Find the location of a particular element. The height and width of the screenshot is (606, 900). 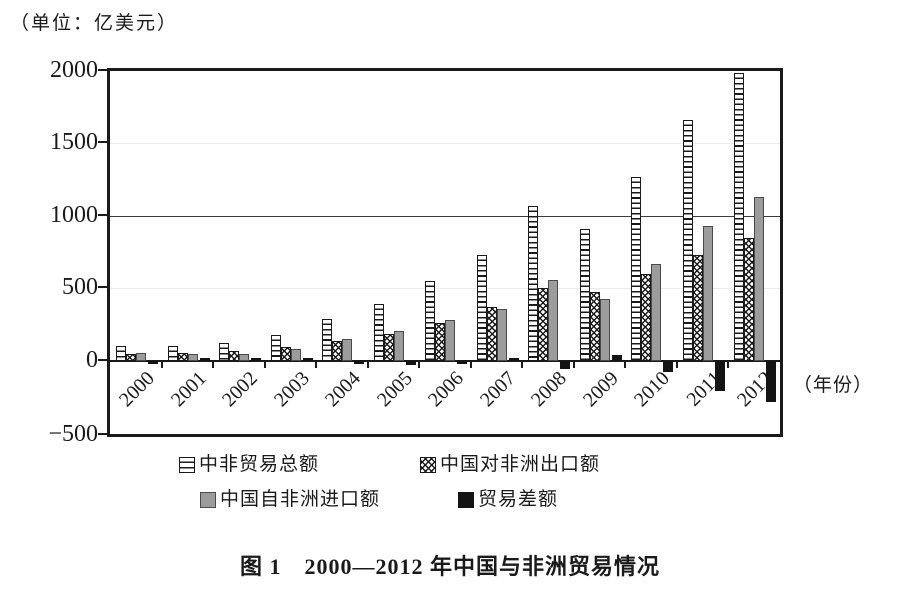

bar-export-2012 is located at coordinates (749, 299).